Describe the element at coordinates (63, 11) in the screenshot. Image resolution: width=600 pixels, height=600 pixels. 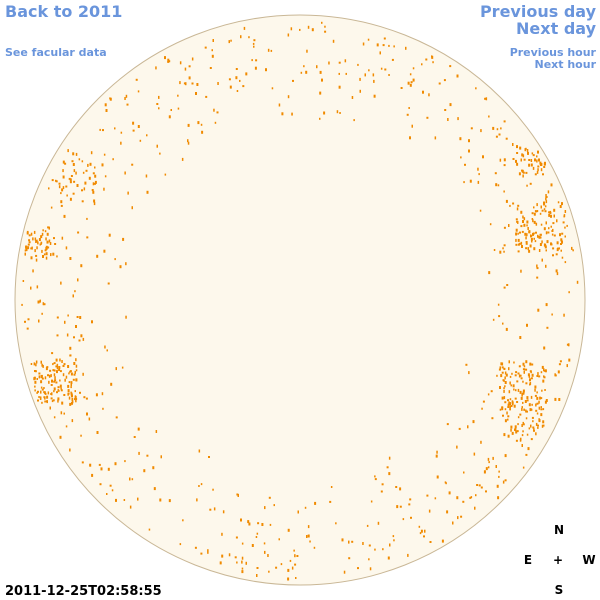
I see `back-link: Back to 2011` at that location.